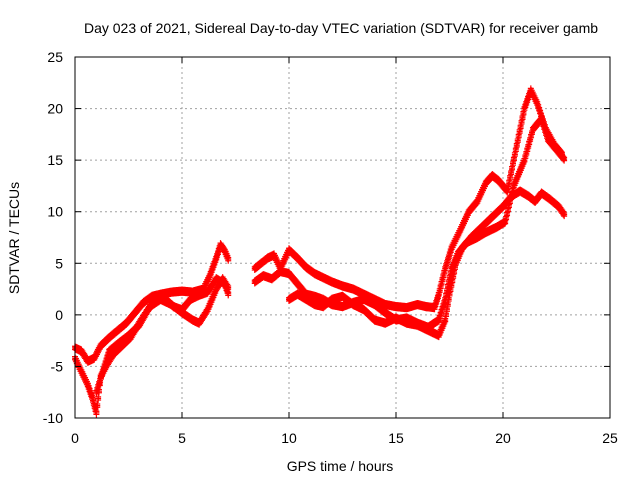 Image resolution: width=640 pixels, height=480 pixels. What do you see at coordinates (59, 315) in the screenshot?
I see `y-tick-label: 0` at bounding box center [59, 315].